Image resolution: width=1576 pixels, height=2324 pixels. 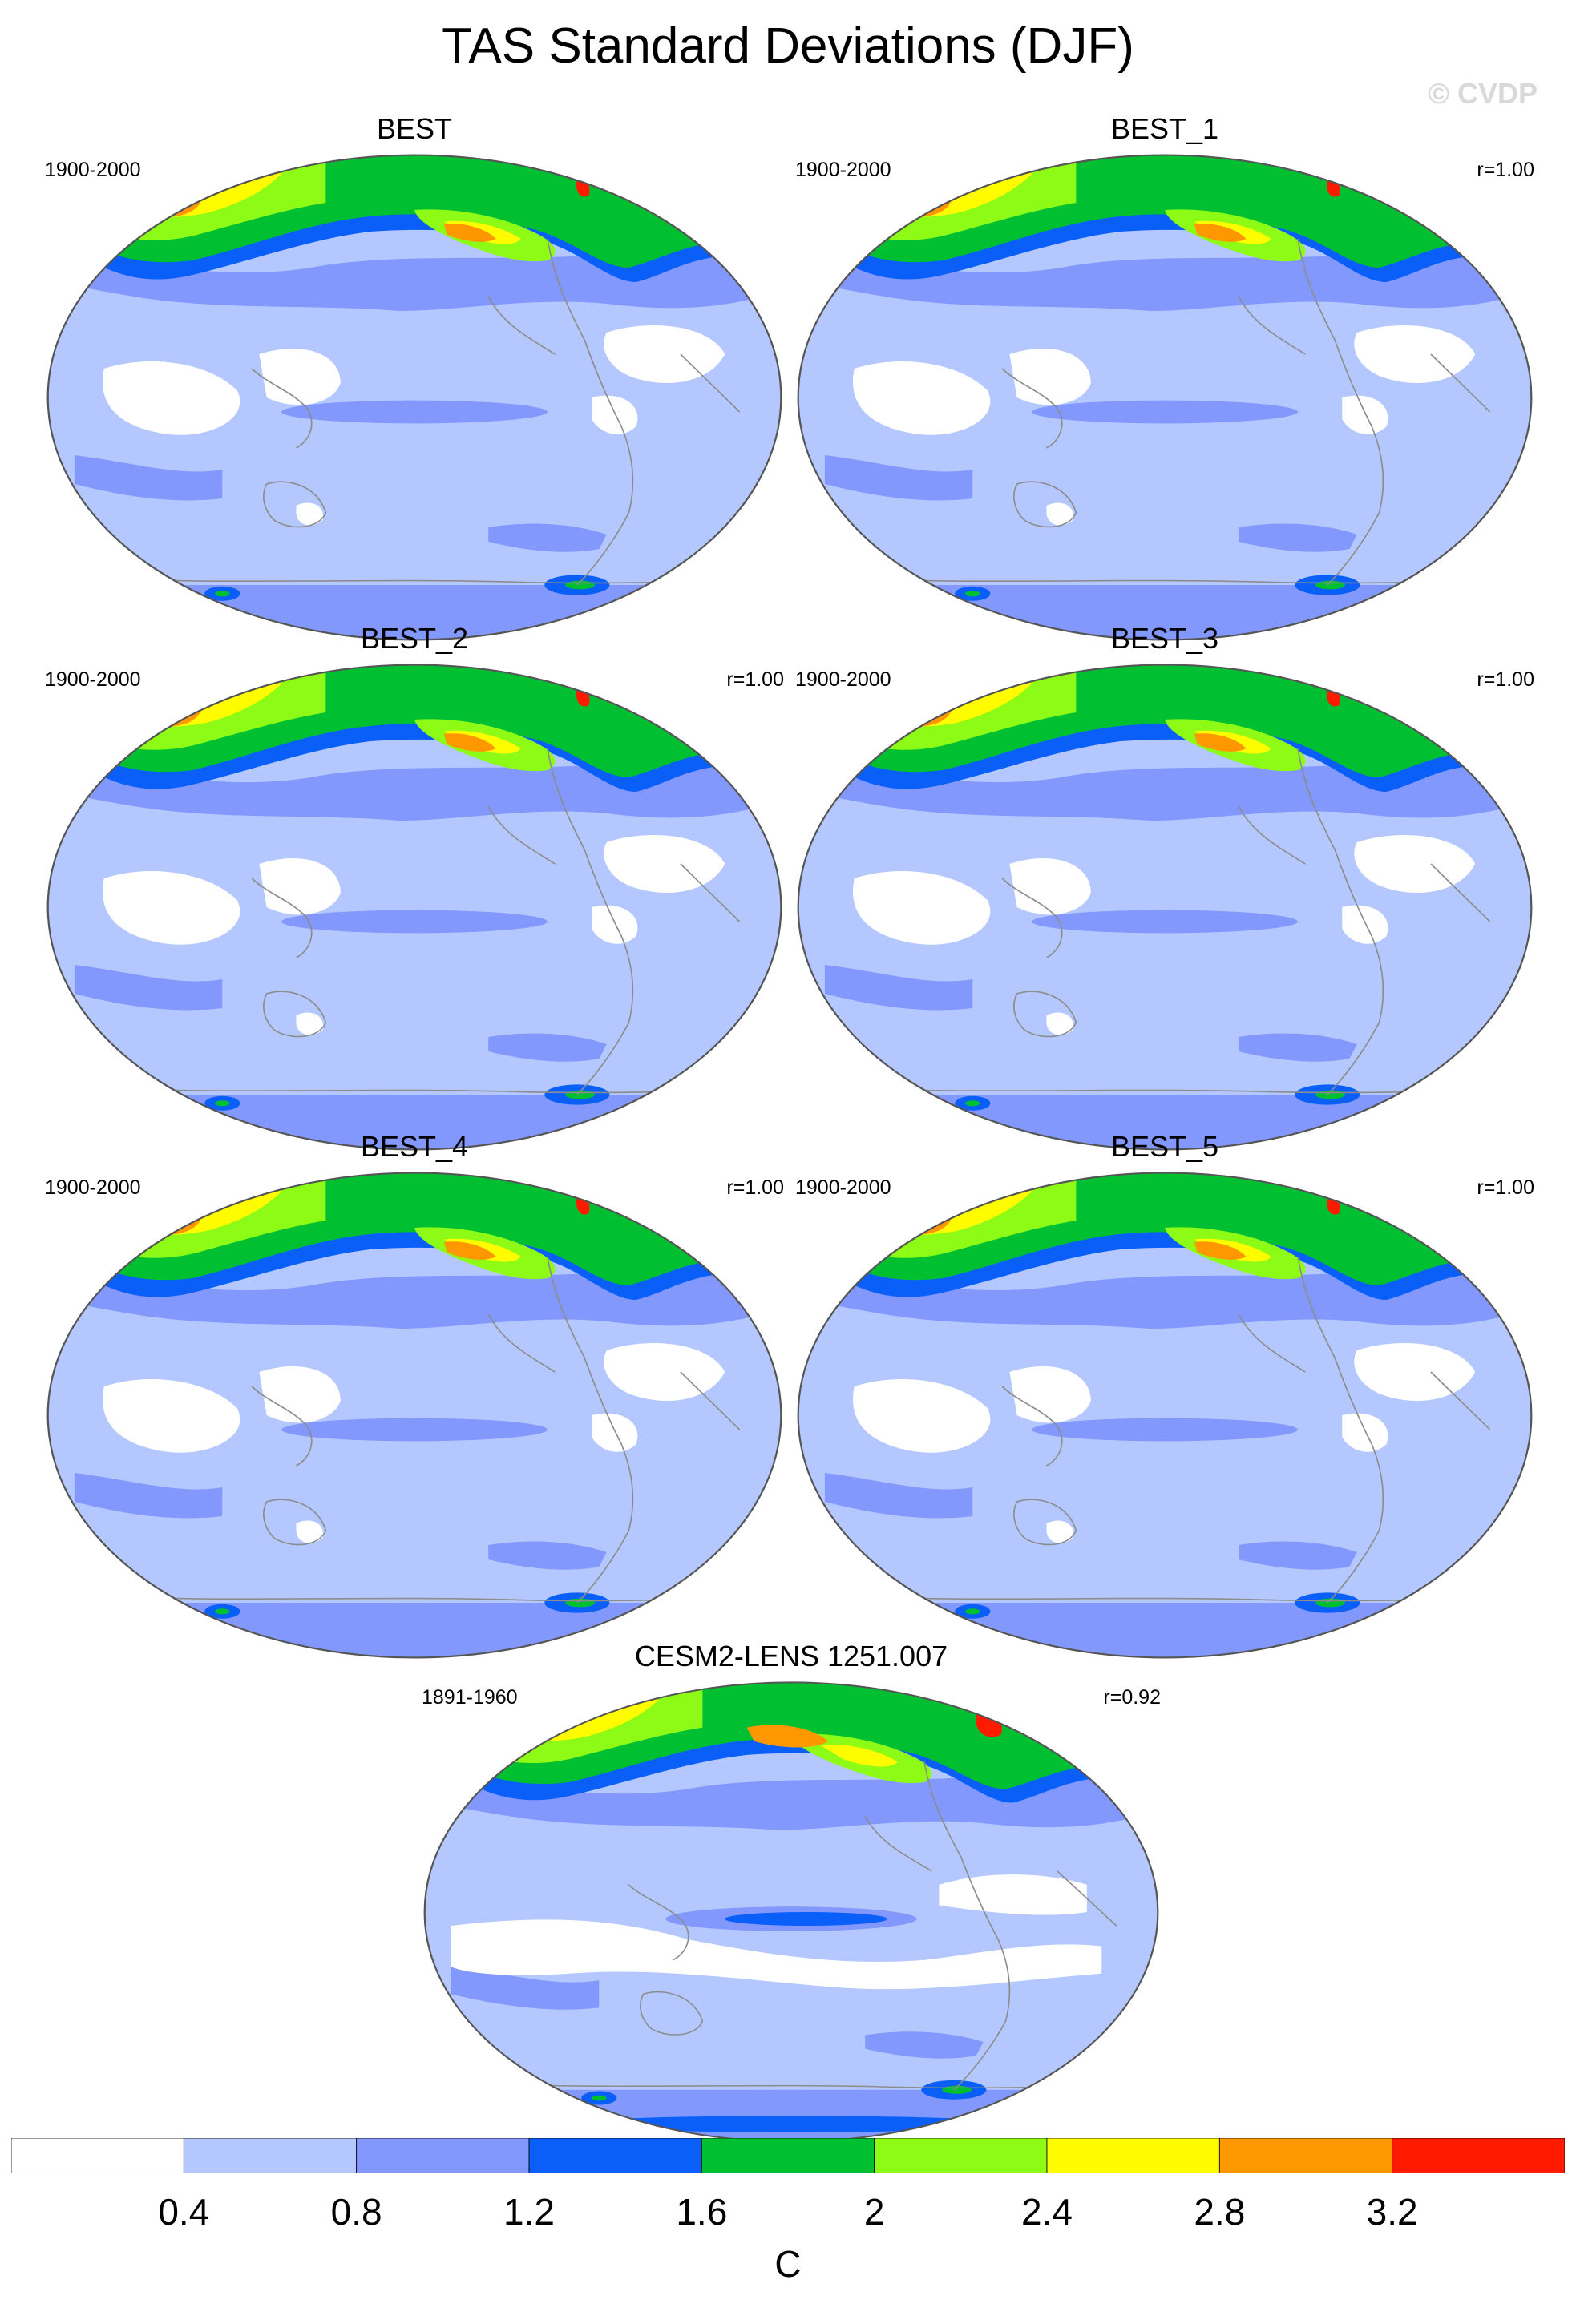 What do you see at coordinates (1047, 2212) in the screenshot?
I see `colorbar-tick-label: 2.4` at bounding box center [1047, 2212].